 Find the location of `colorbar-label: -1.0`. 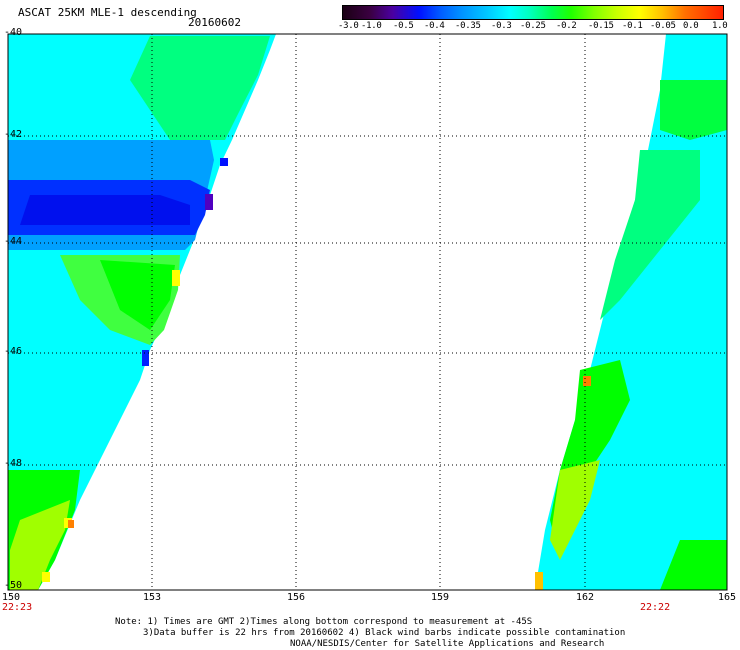

colorbar-label: -1.0 is located at coordinates (371, 26).